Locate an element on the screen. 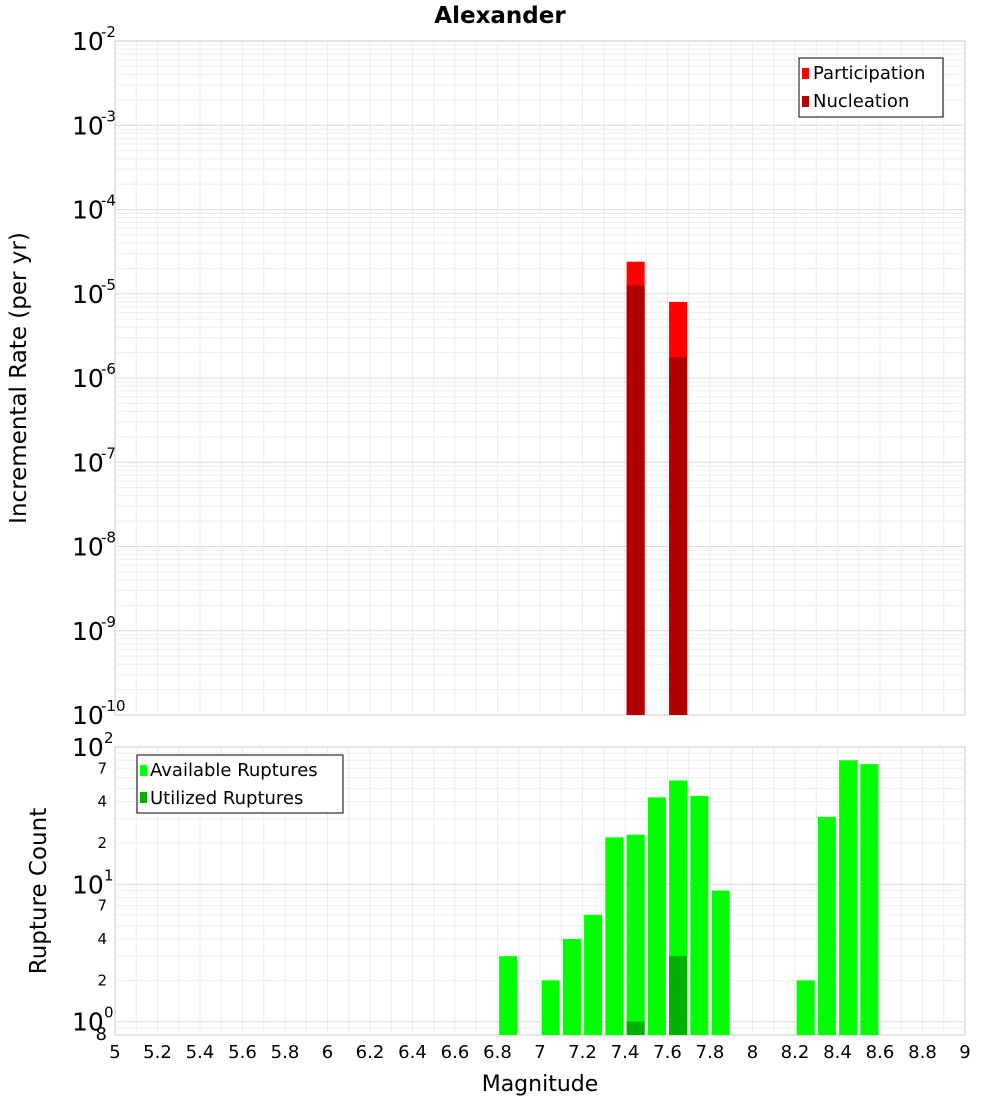 This screenshot has width=1000, height=1100. rate-bars is located at coordinates (657, 488).